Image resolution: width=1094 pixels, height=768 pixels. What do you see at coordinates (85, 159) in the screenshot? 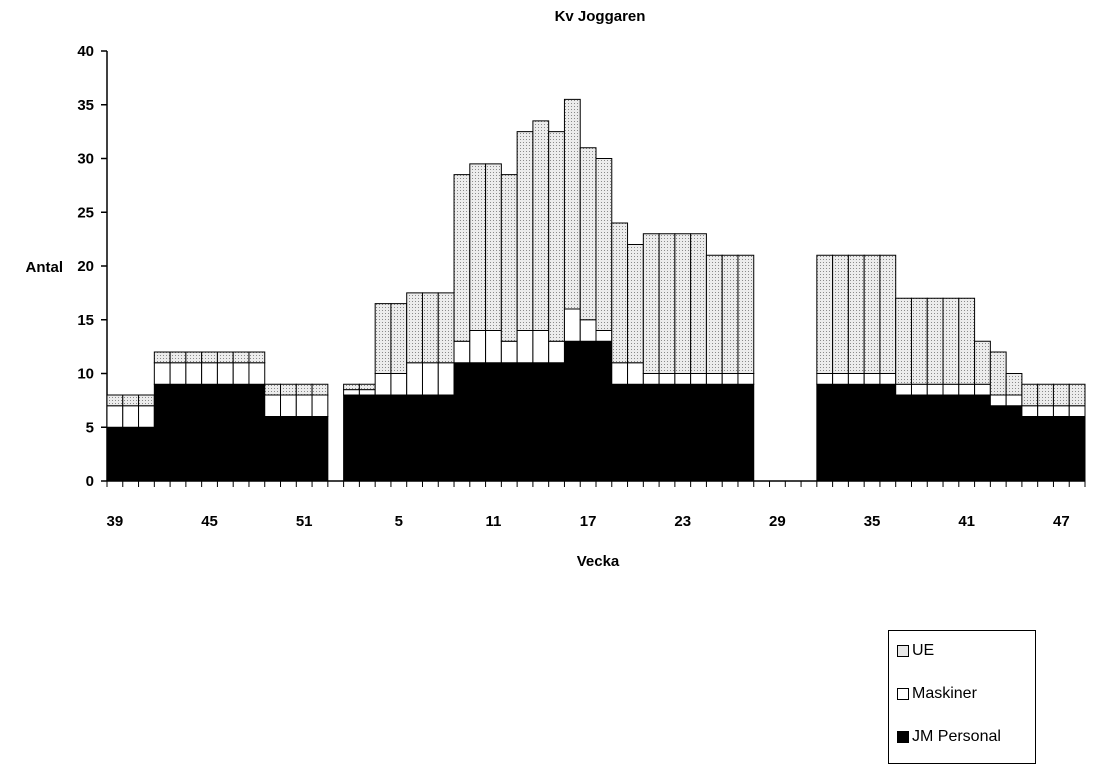
I see `y-tick-label: 30` at bounding box center [85, 159].